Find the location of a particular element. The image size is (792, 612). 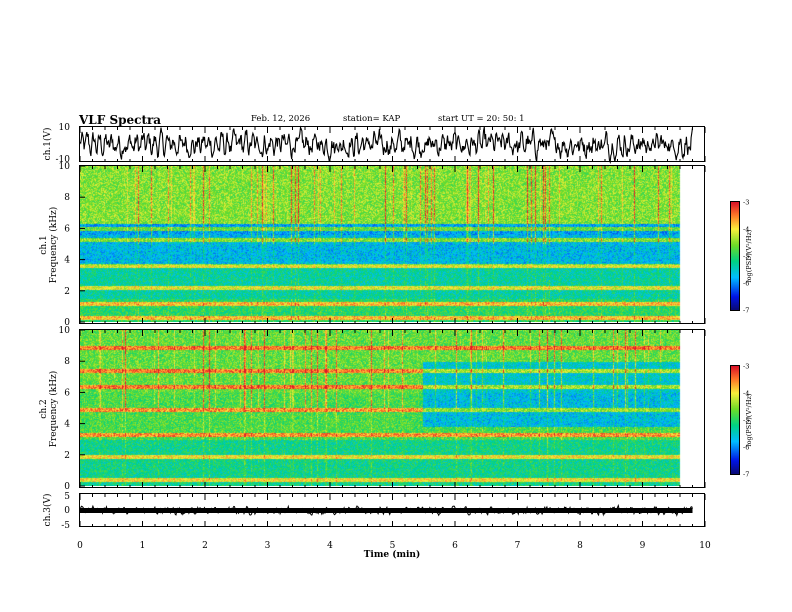

ch1-spectrogram-ytick-4: 4 is located at coordinates (67, 261).